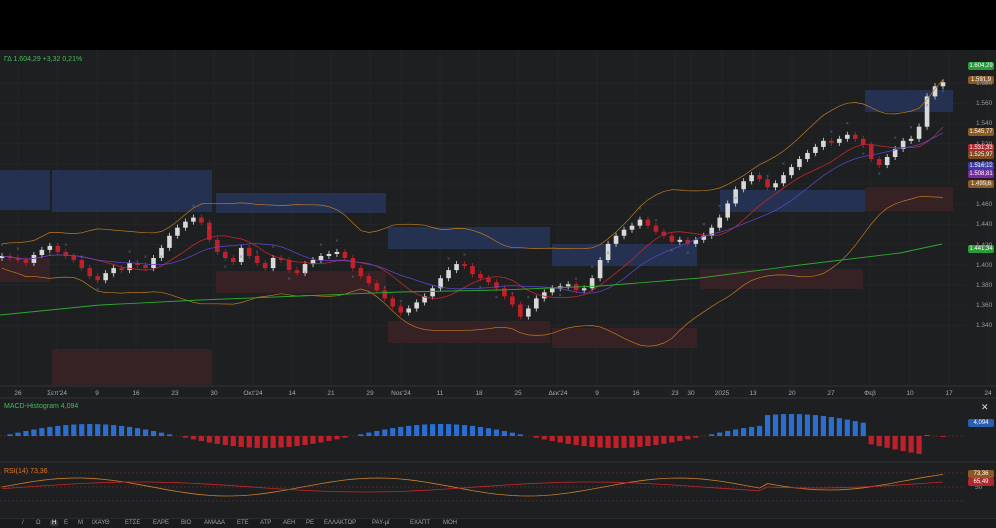 Image resolution: width=996 pixels, height=528 pixels. I want to click on toolbar-item: Ω, so click(38, 523).